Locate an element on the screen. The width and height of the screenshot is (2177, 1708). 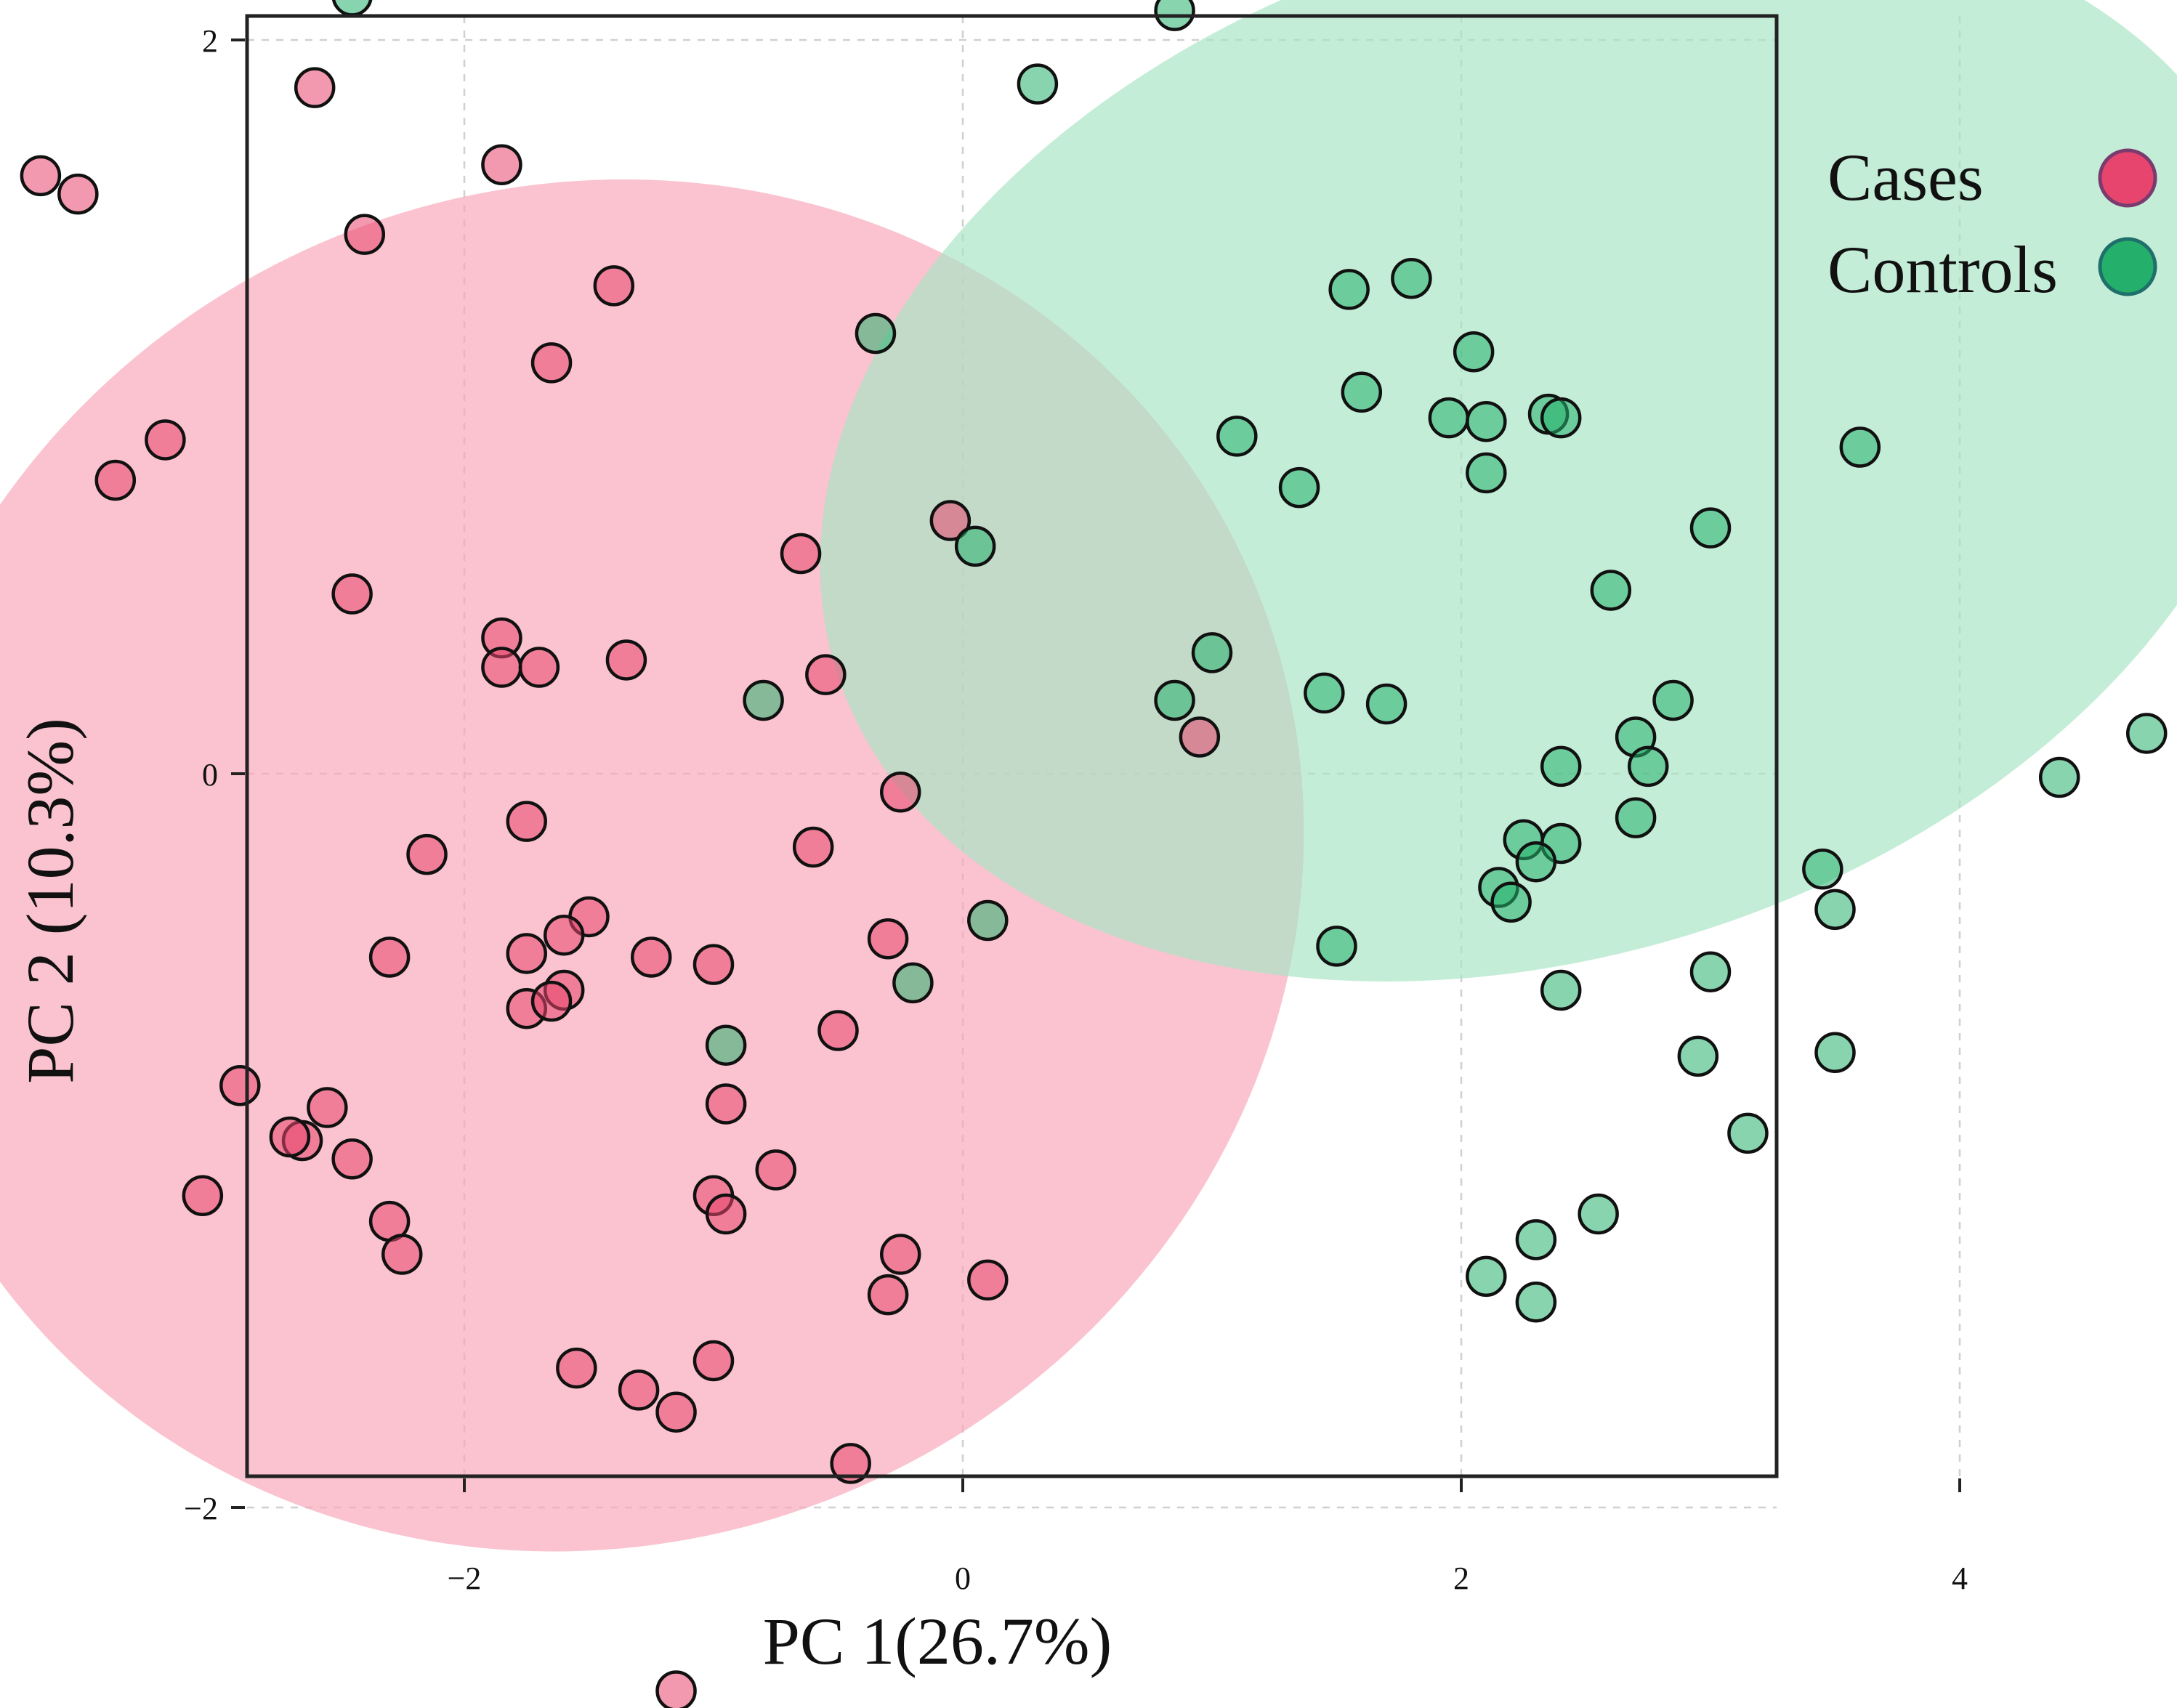
legend: Cases Controls is located at coordinates (1992, 223).